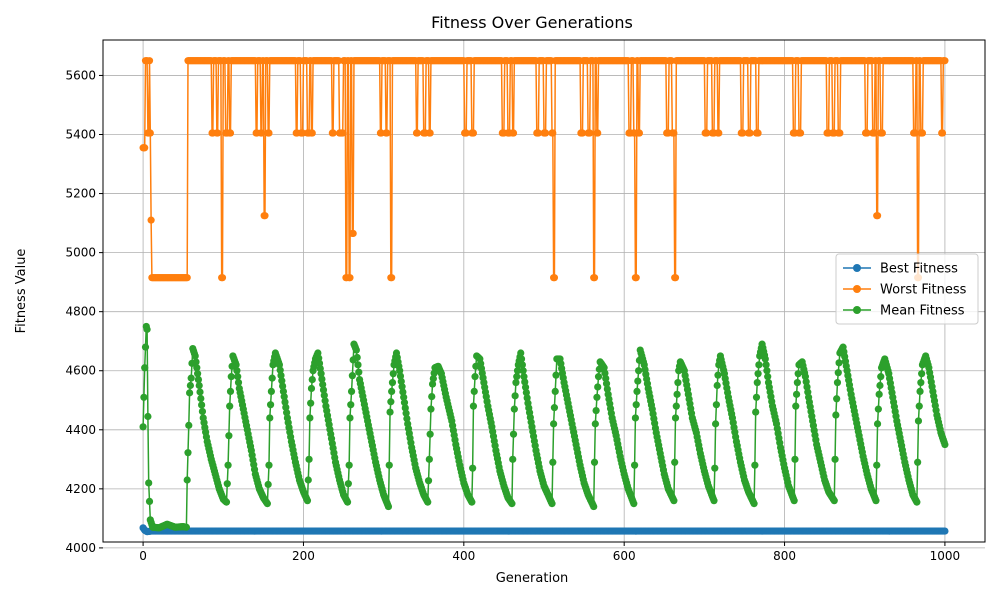 The height and width of the screenshot is (600, 1000). I want to click on y-tick-label: 4400, so click(80, 430).